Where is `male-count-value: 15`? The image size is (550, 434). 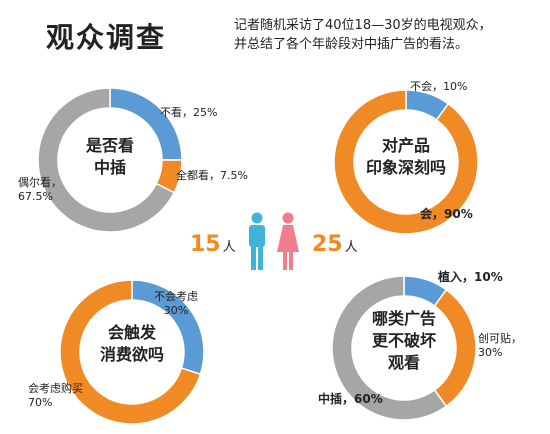
male-count-value: 15 is located at coordinates (205, 244).